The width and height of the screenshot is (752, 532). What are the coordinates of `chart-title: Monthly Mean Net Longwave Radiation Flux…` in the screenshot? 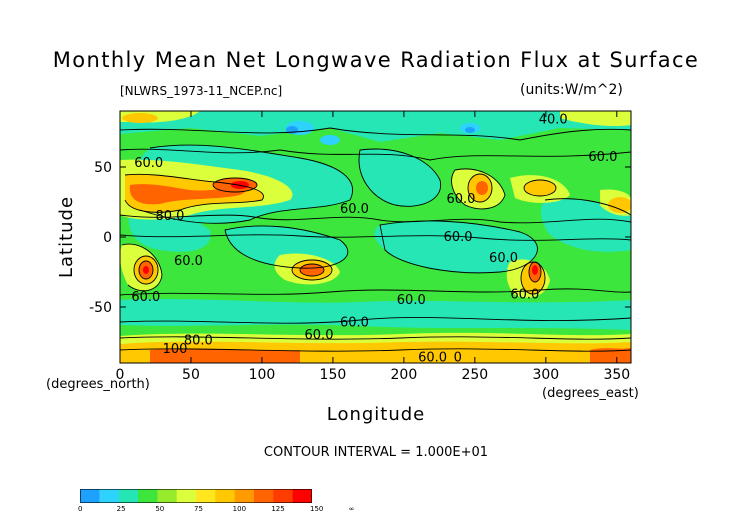 It's located at (376, 60).